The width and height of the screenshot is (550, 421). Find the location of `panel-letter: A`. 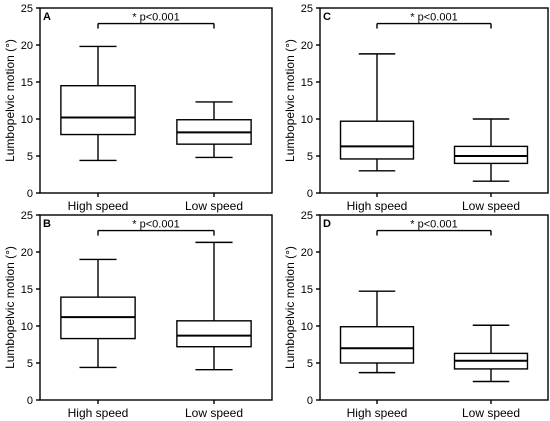

panel-letter: A is located at coordinates (47, 17).